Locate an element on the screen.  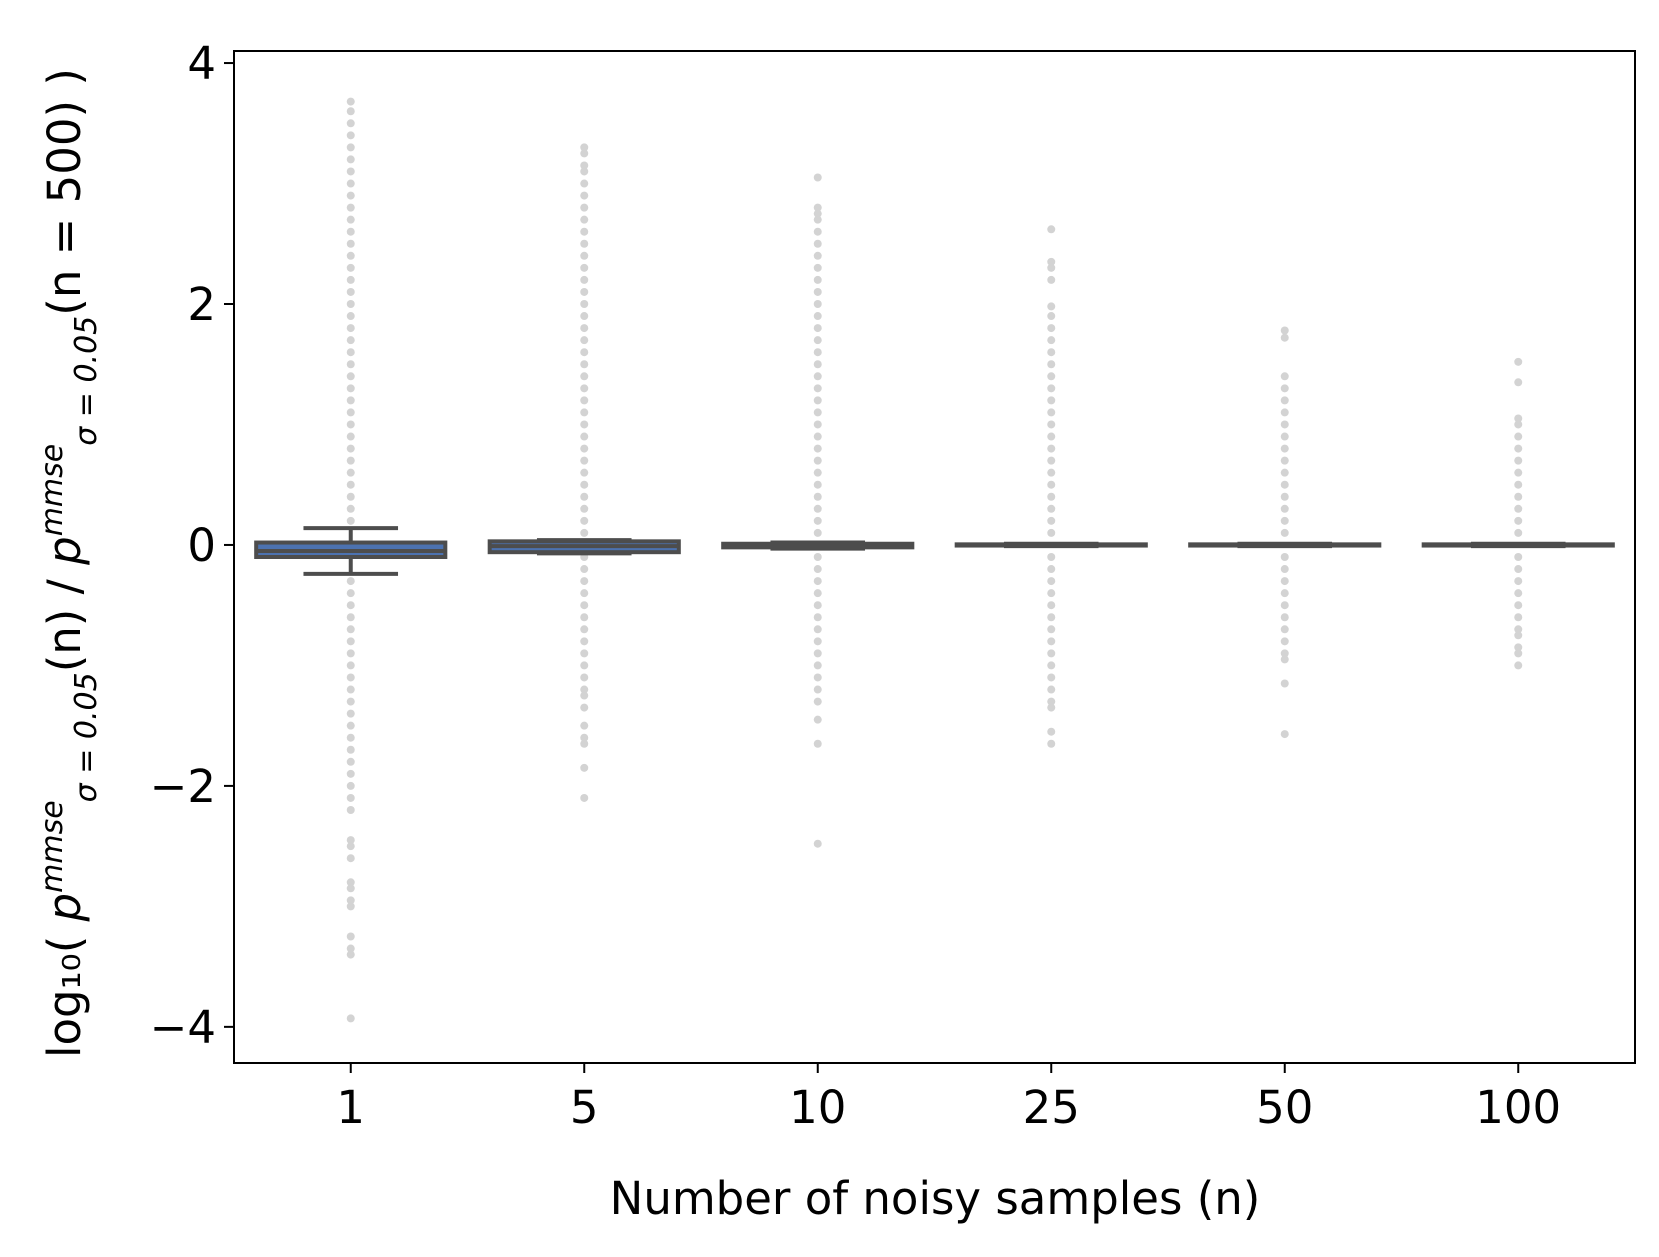
x-axis-label: Number of noisy samples (n) is located at coordinates (935, 1198).